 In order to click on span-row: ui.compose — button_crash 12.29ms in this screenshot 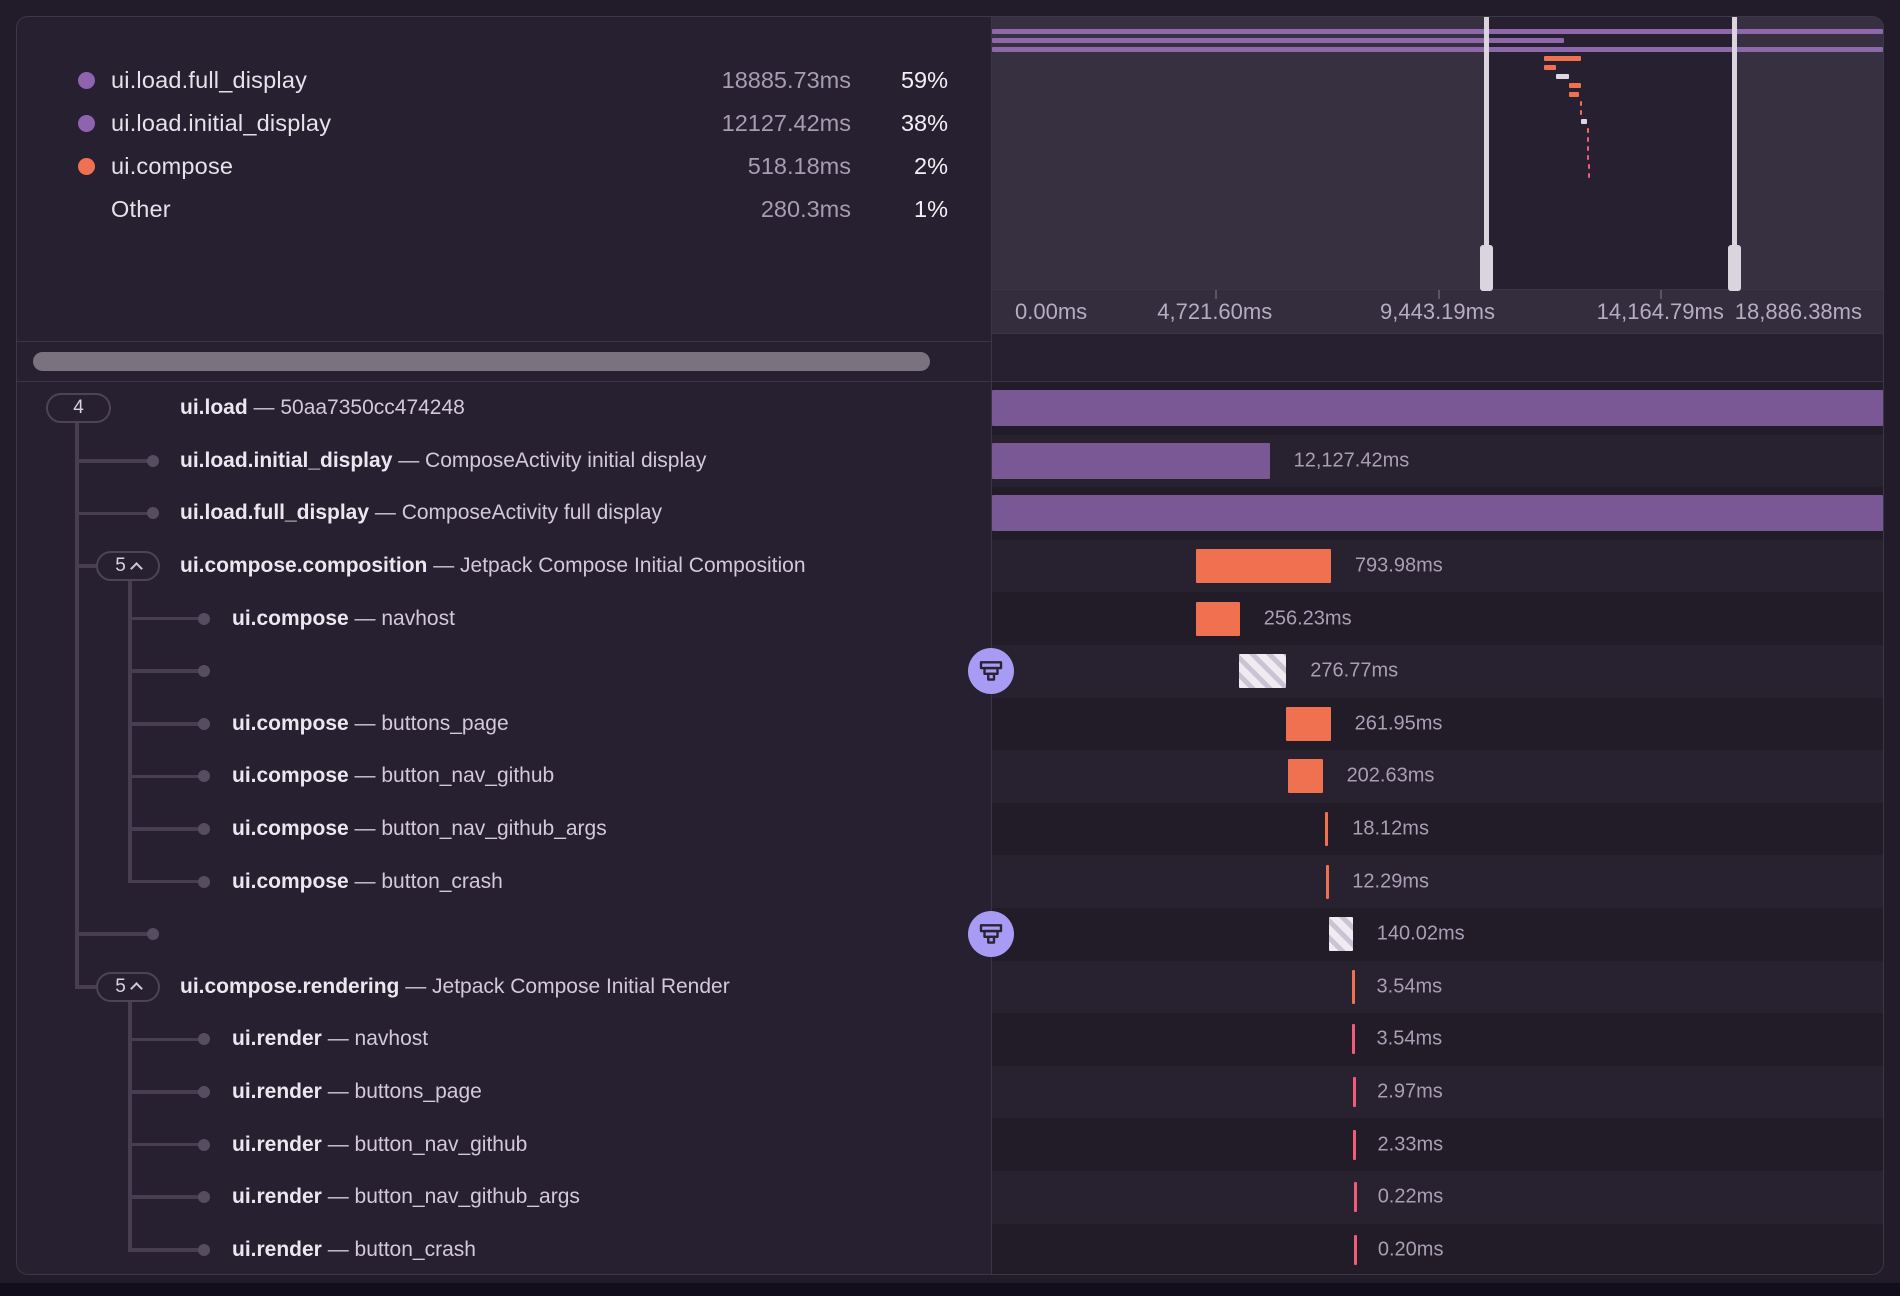, I will do `click(950, 881)`.